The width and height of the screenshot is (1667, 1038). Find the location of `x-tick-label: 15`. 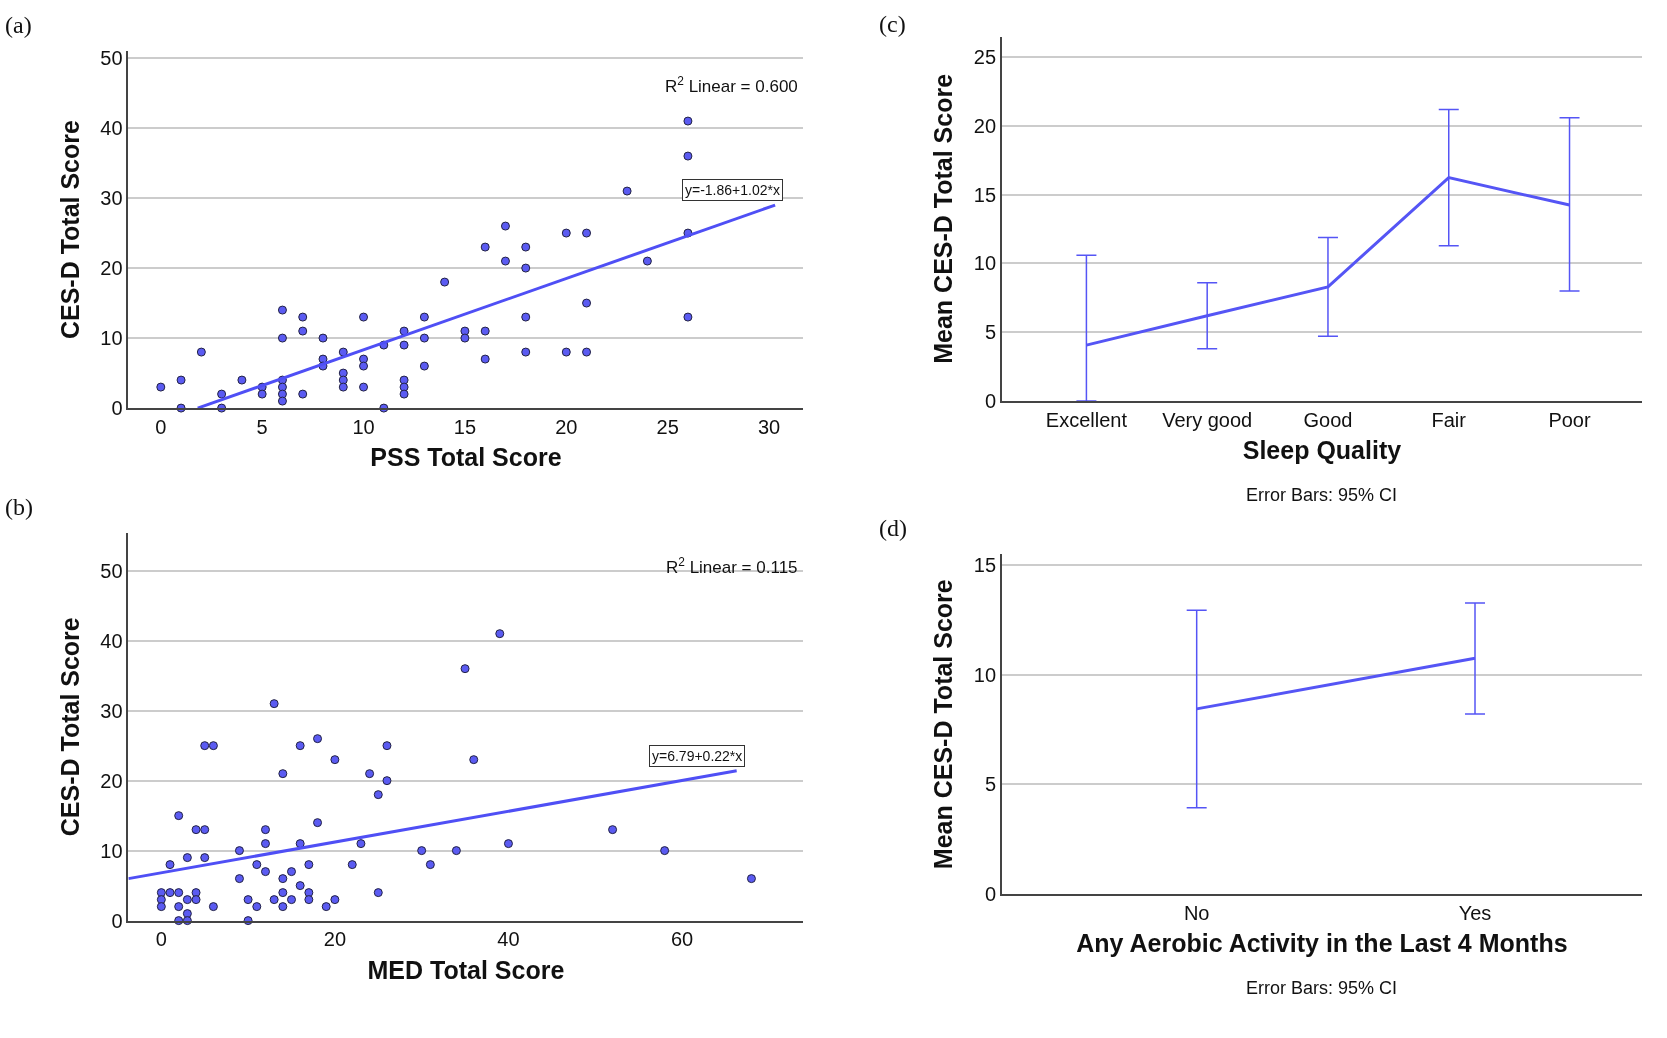

x-tick-label: 15 is located at coordinates (465, 426).